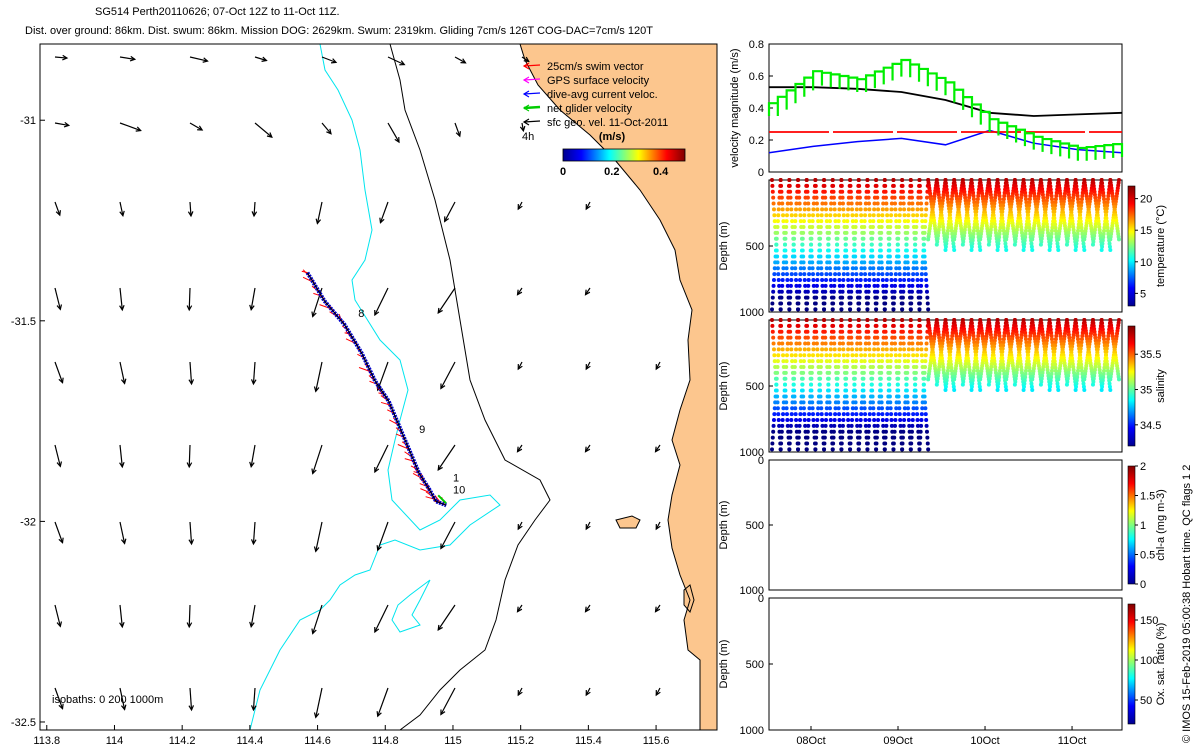 Image resolution: width=1200 pixels, height=750 pixels. I want to click on map-y-tick-label: -31, so click(28, 121).